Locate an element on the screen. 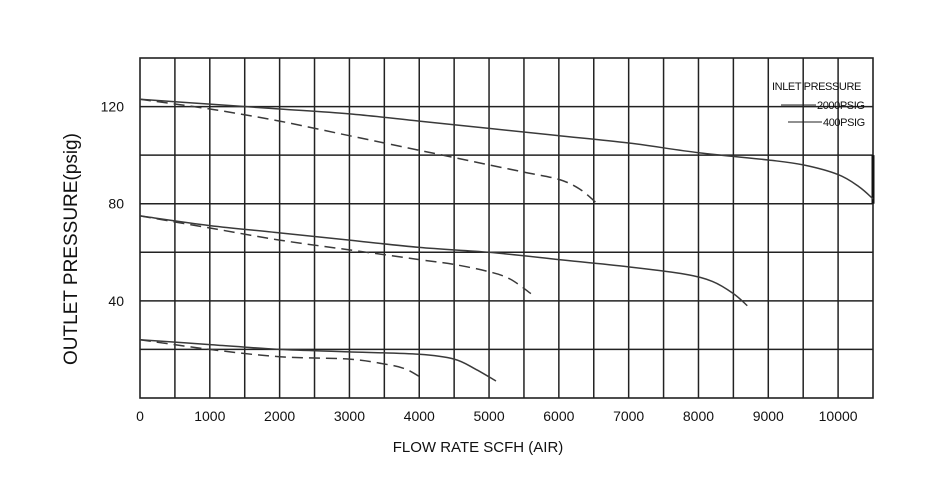 The image size is (941, 486). x-axis-label: FLOW RATE SCFH (AIR) is located at coordinates (478, 447).